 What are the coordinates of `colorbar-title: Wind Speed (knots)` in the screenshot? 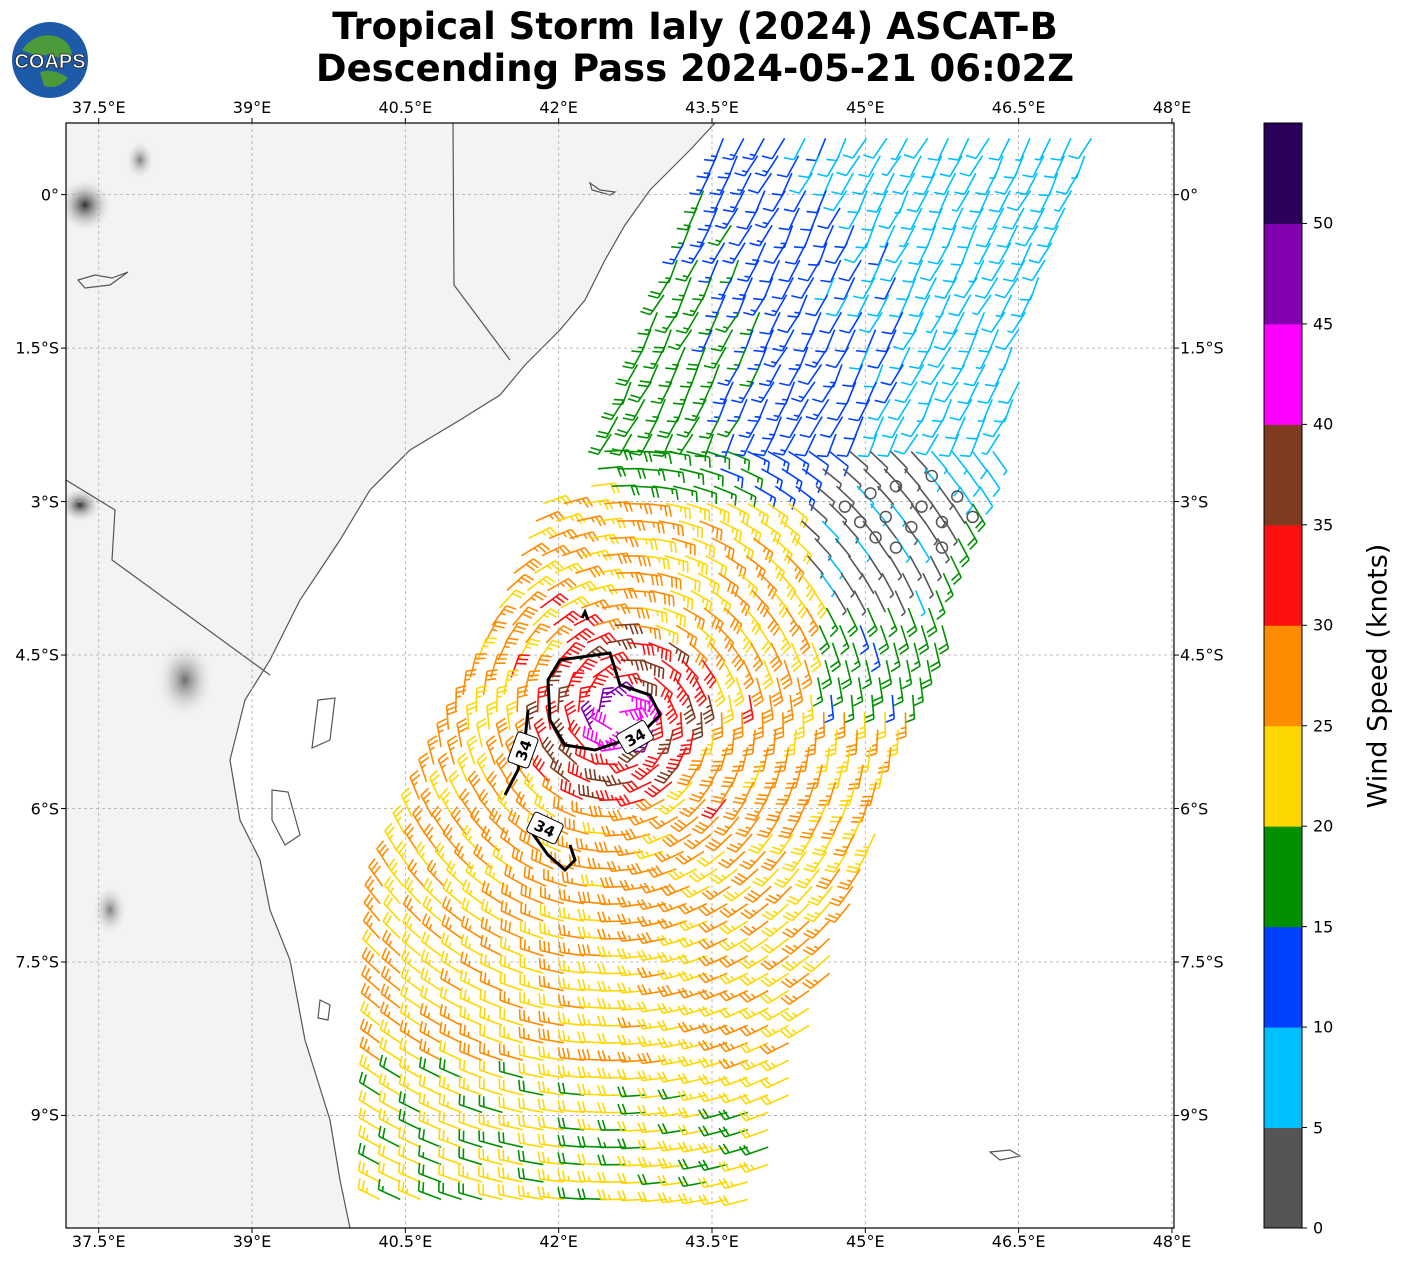 It's located at (1378, 676).